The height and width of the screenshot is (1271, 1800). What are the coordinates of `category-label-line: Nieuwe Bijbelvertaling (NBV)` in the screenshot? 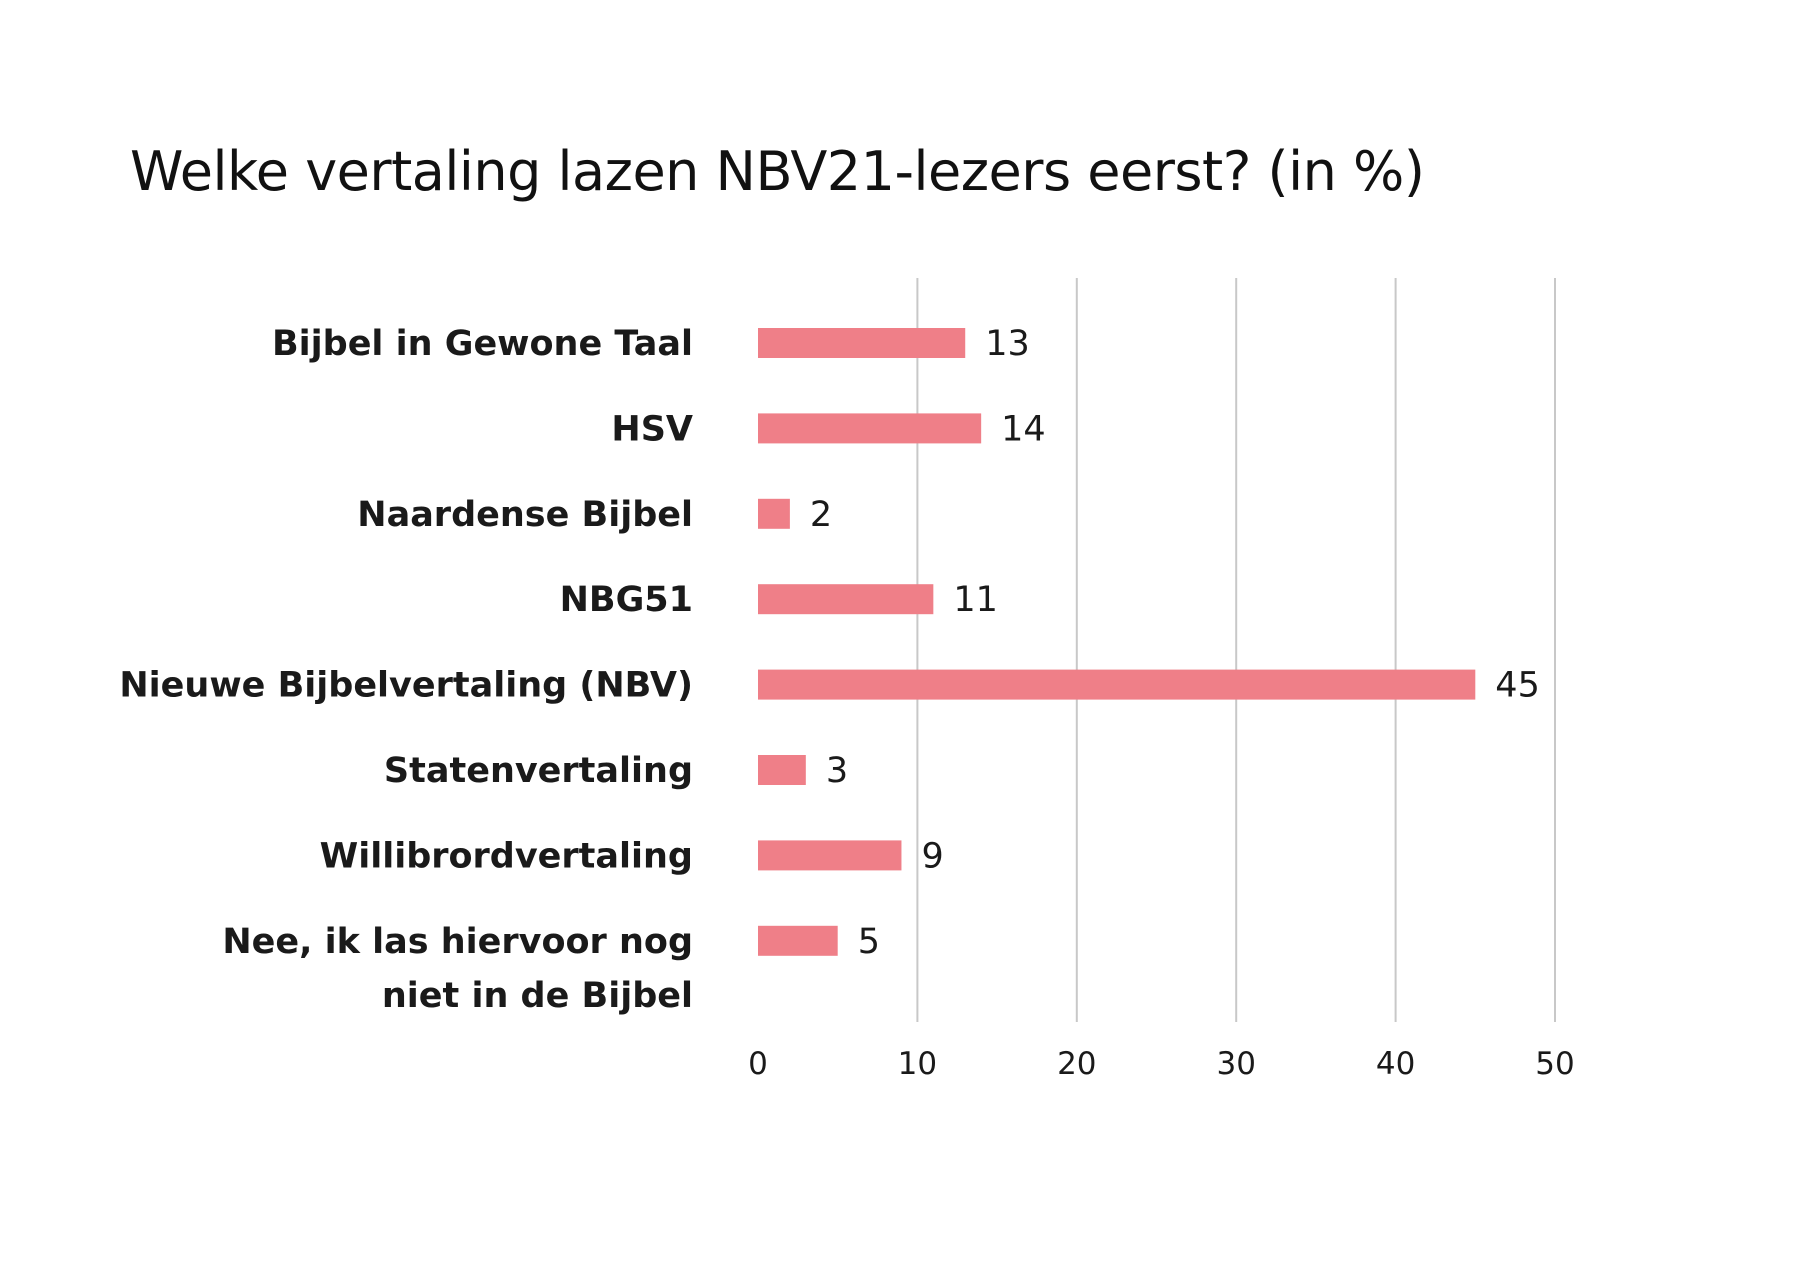 It's located at (406, 686).